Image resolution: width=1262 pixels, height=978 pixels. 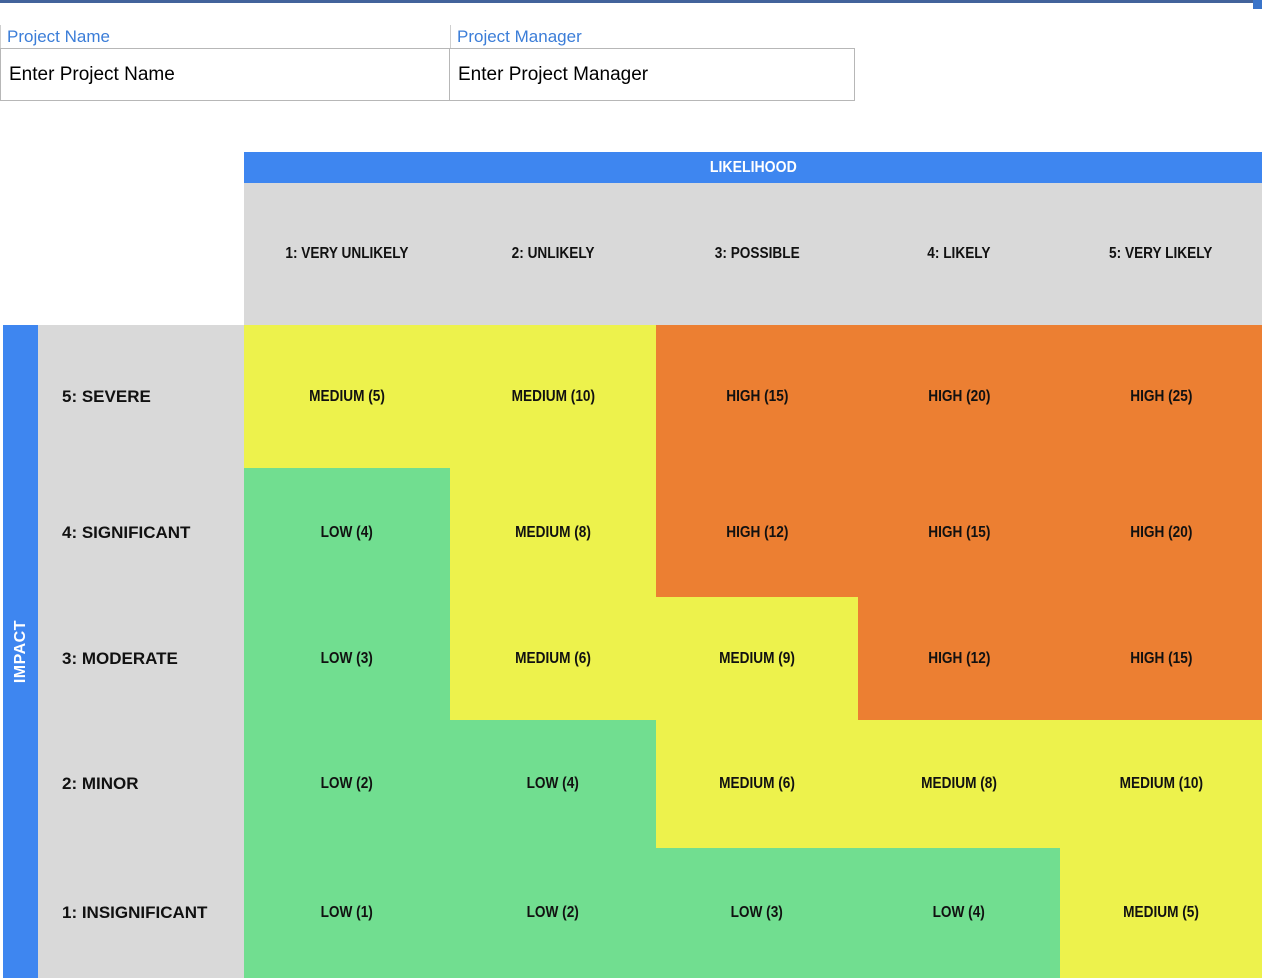 I want to click on column-header-possible: 3: POSSIBLE, so click(x=757, y=254).